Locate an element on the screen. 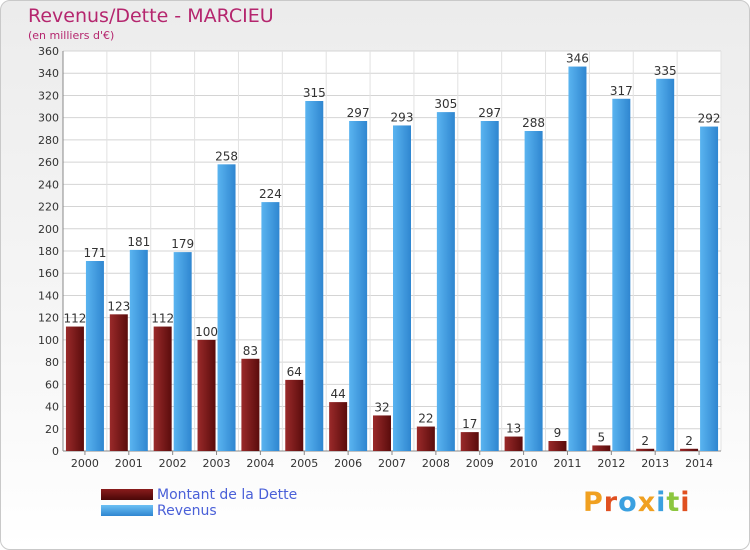 The image size is (750, 550). data-label-dette: 44 is located at coordinates (337, 394).